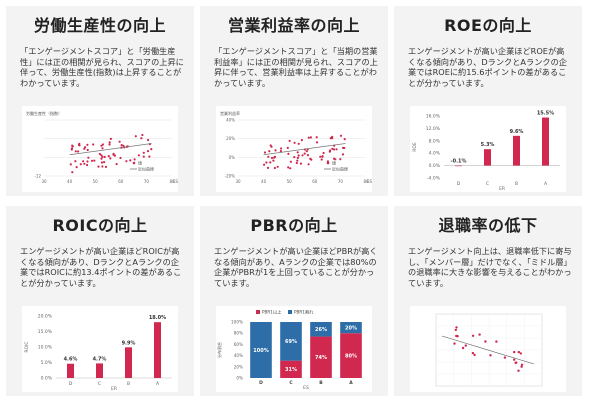  What do you see at coordinates (157, 318) in the screenshot?
I see `data-label: 18.0%` at bounding box center [157, 318].